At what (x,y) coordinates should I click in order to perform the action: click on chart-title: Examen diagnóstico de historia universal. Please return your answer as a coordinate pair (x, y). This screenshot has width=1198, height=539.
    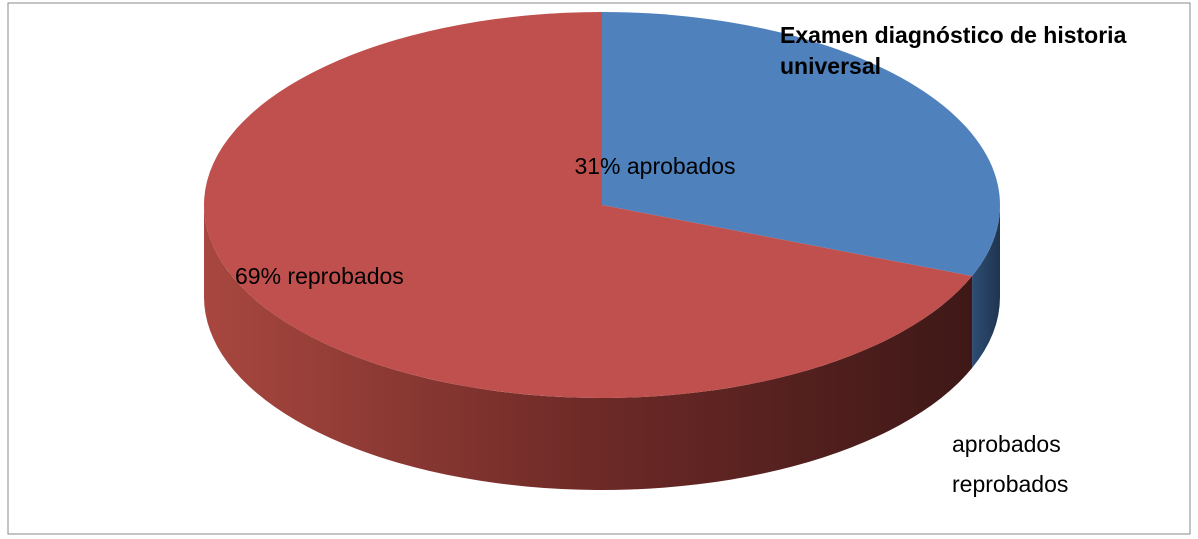
    Looking at the image, I should click on (953, 50).